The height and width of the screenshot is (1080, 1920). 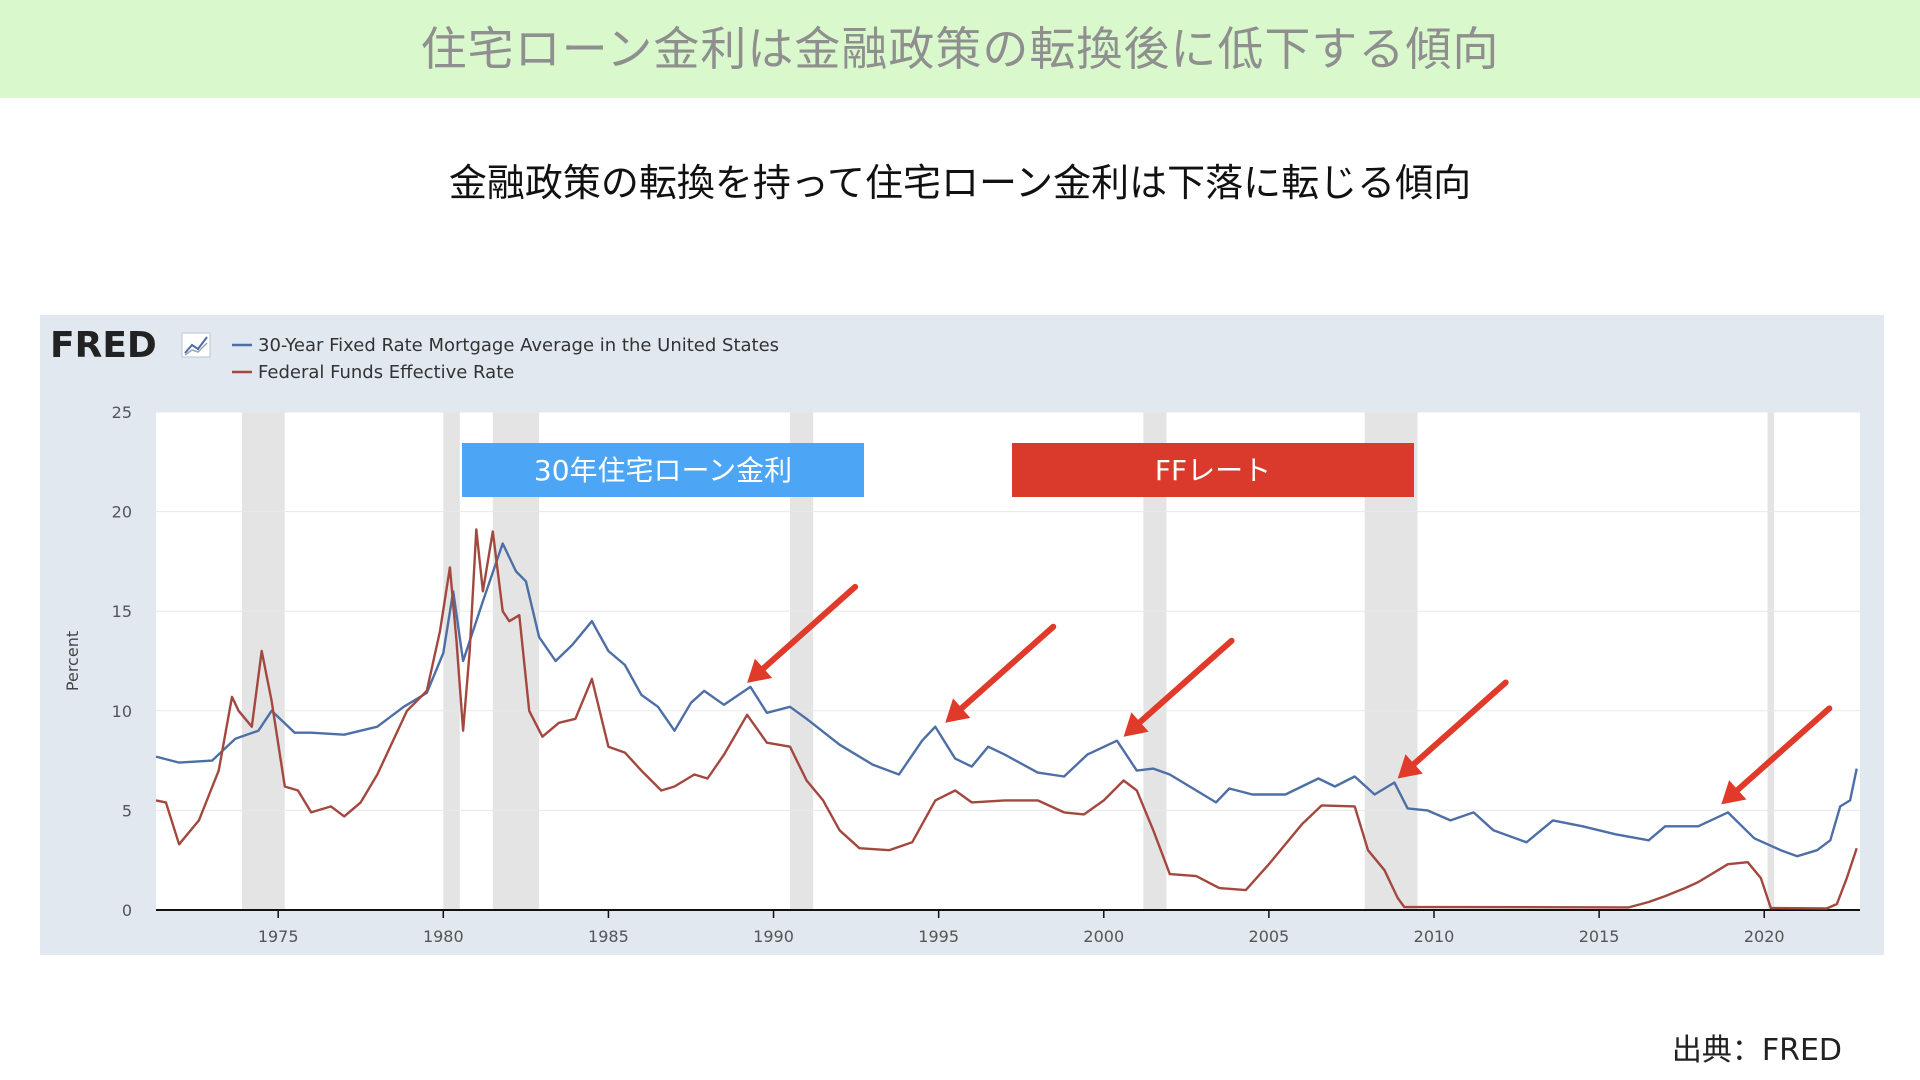 What do you see at coordinates (196, 345) in the screenshot?
I see `fred-logo-graph-icon` at bounding box center [196, 345].